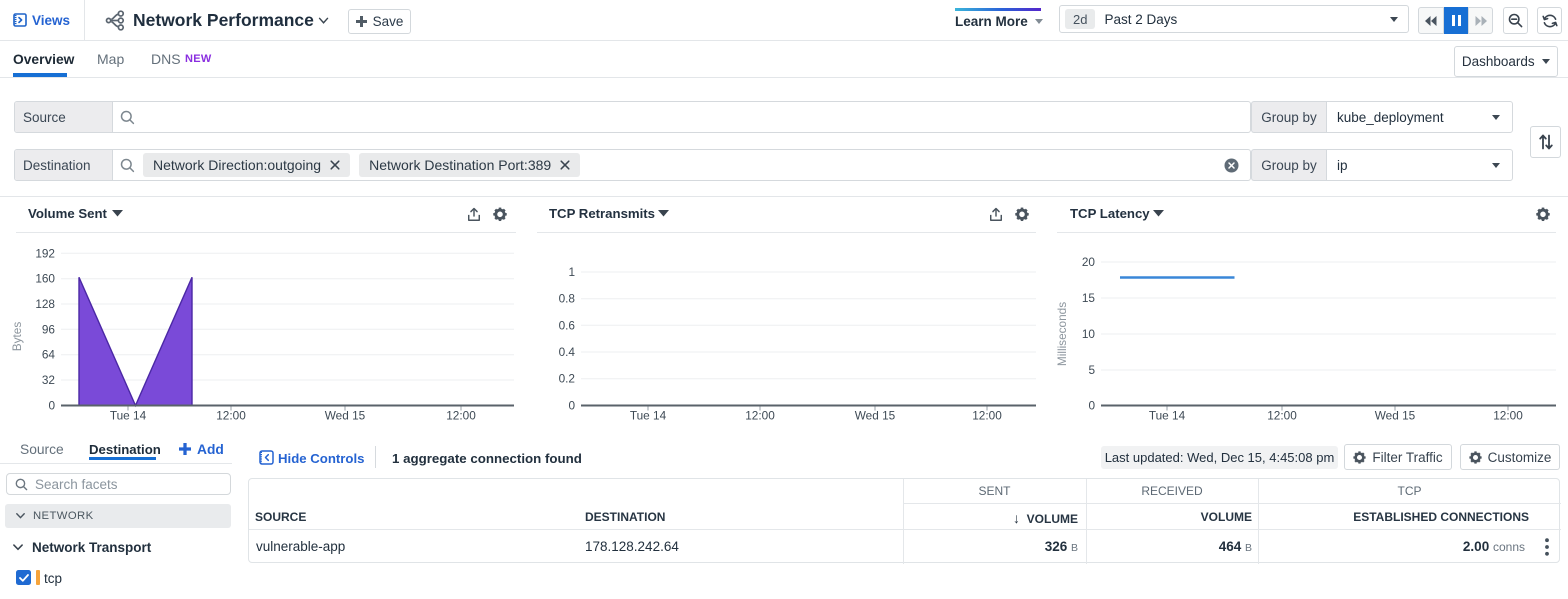  I want to click on svg-text: 160, so click(45, 279).